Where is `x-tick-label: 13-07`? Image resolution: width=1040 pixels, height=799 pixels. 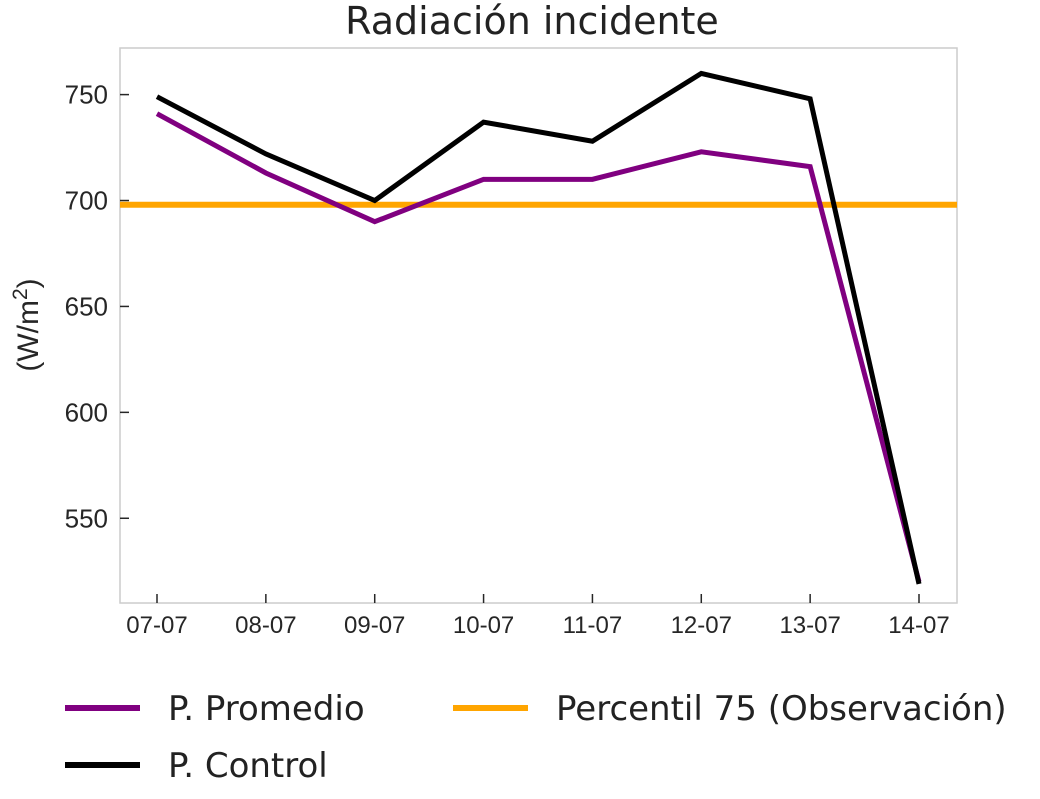 x-tick-label: 13-07 is located at coordinates (809, 625).